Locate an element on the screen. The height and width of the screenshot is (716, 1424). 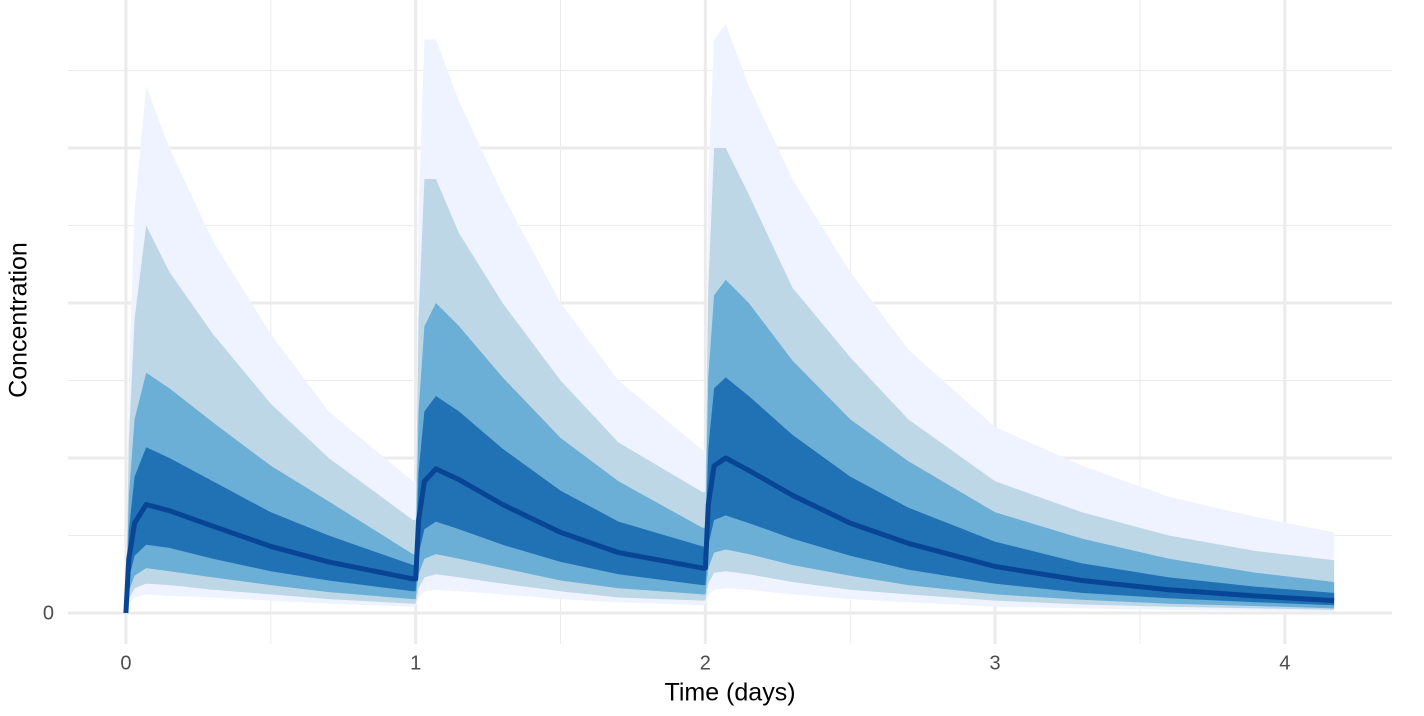
y-tick-label: 0 is located at coordinates (48, 613).